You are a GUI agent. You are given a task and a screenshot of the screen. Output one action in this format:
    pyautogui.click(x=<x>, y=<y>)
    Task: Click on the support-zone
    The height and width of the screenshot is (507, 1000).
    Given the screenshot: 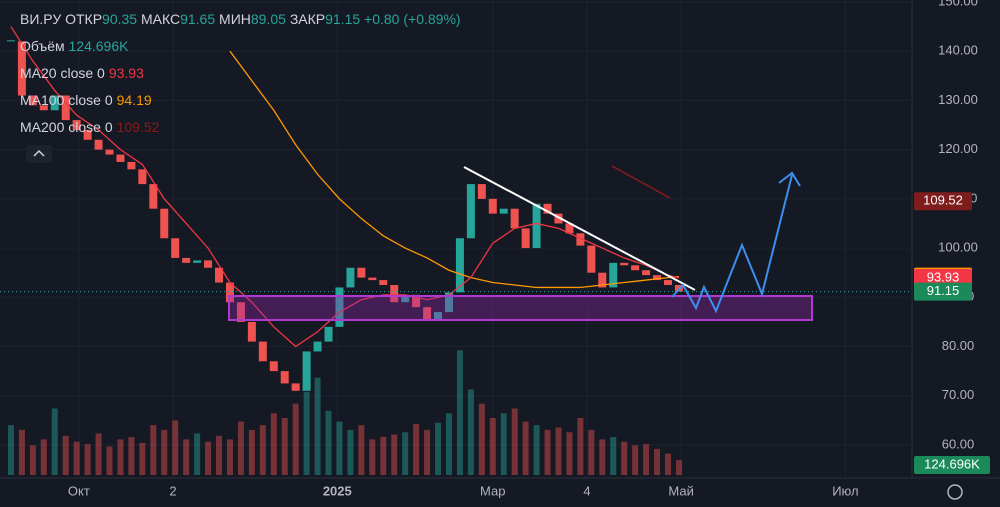 What is the action you would take?
    pyautogui.click(x=520, y=308)
    